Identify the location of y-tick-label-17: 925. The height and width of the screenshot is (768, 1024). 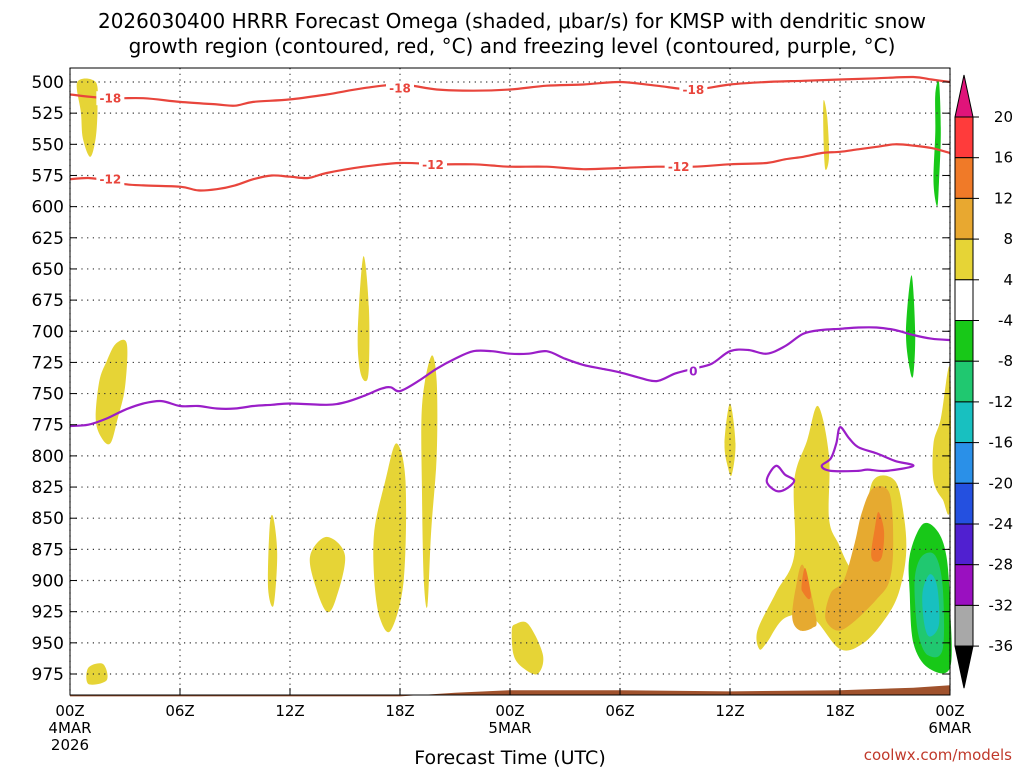
(48, 613).